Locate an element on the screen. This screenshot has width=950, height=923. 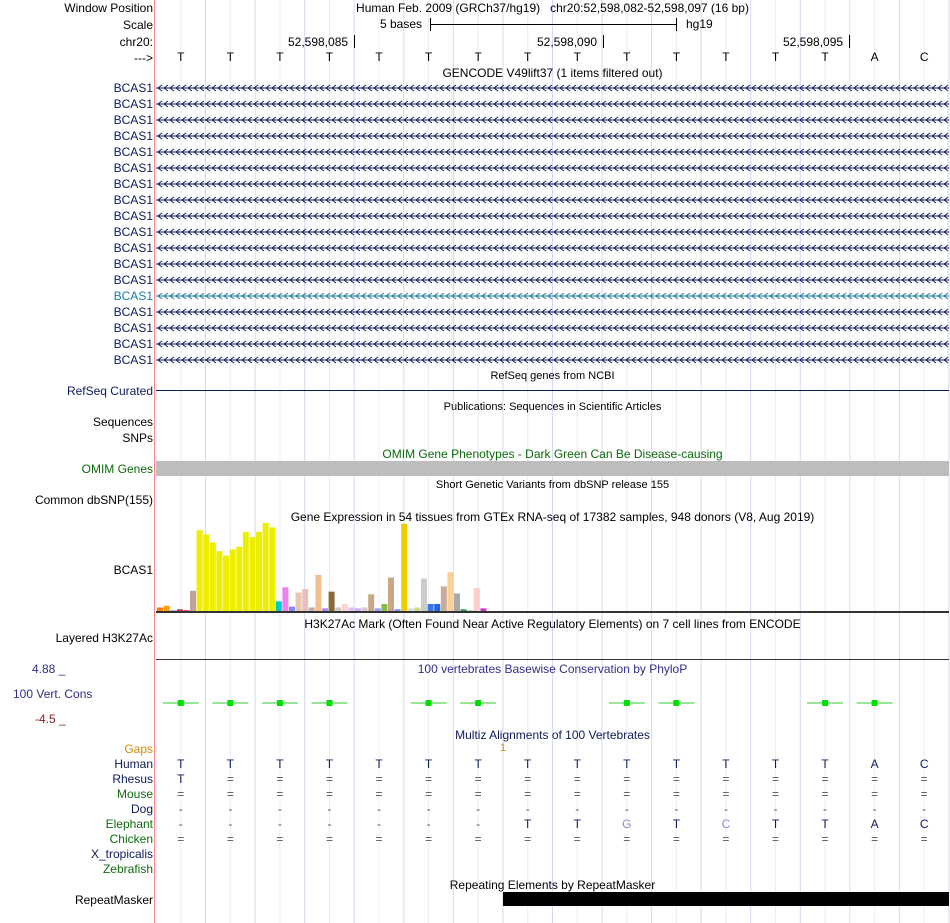
chrom-label: chr20: is located at coordinates (136, 42).